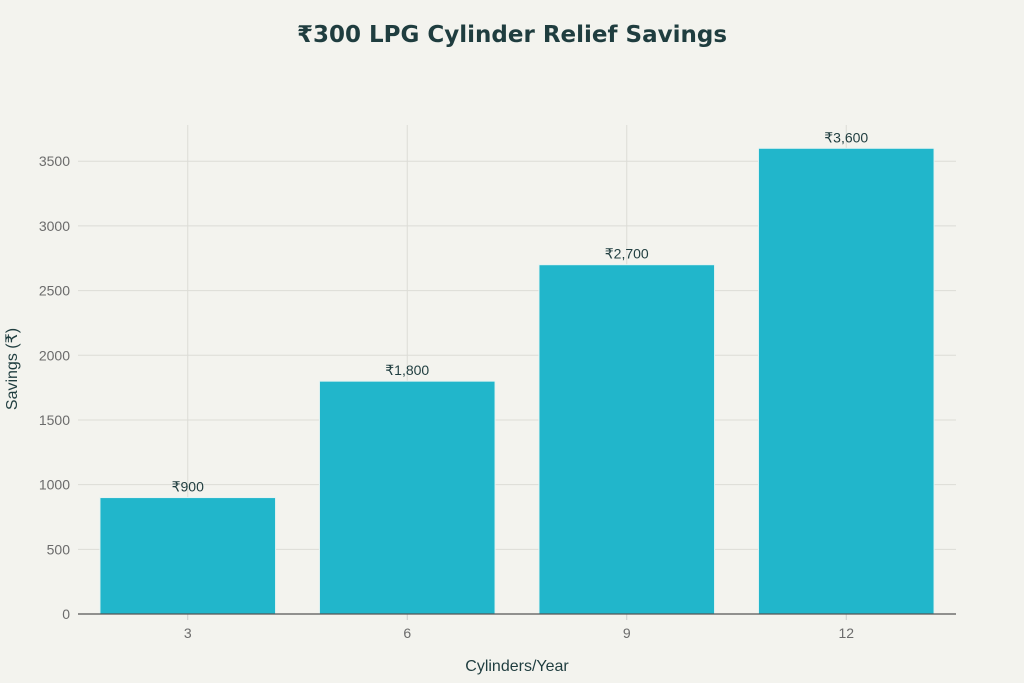 This screenshot has height=683, width=1024. I want to click on data-label: ₹1,800, so click(407, 370).